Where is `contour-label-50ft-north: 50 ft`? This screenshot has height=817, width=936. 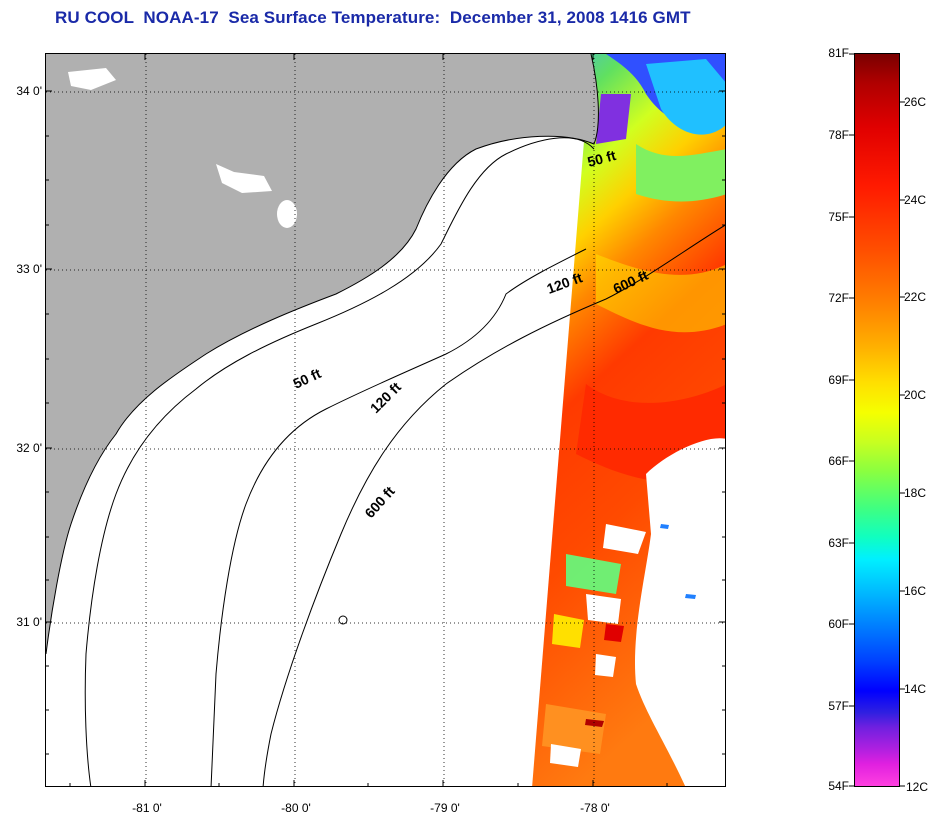 contour-label-50ft-north: 50 ft is located at coordinates (602, 158).